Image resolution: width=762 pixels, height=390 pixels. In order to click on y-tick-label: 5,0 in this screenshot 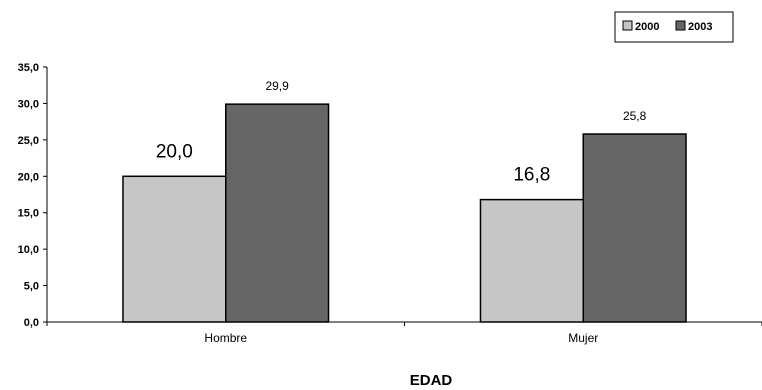, I will do `click(31, 287)`.